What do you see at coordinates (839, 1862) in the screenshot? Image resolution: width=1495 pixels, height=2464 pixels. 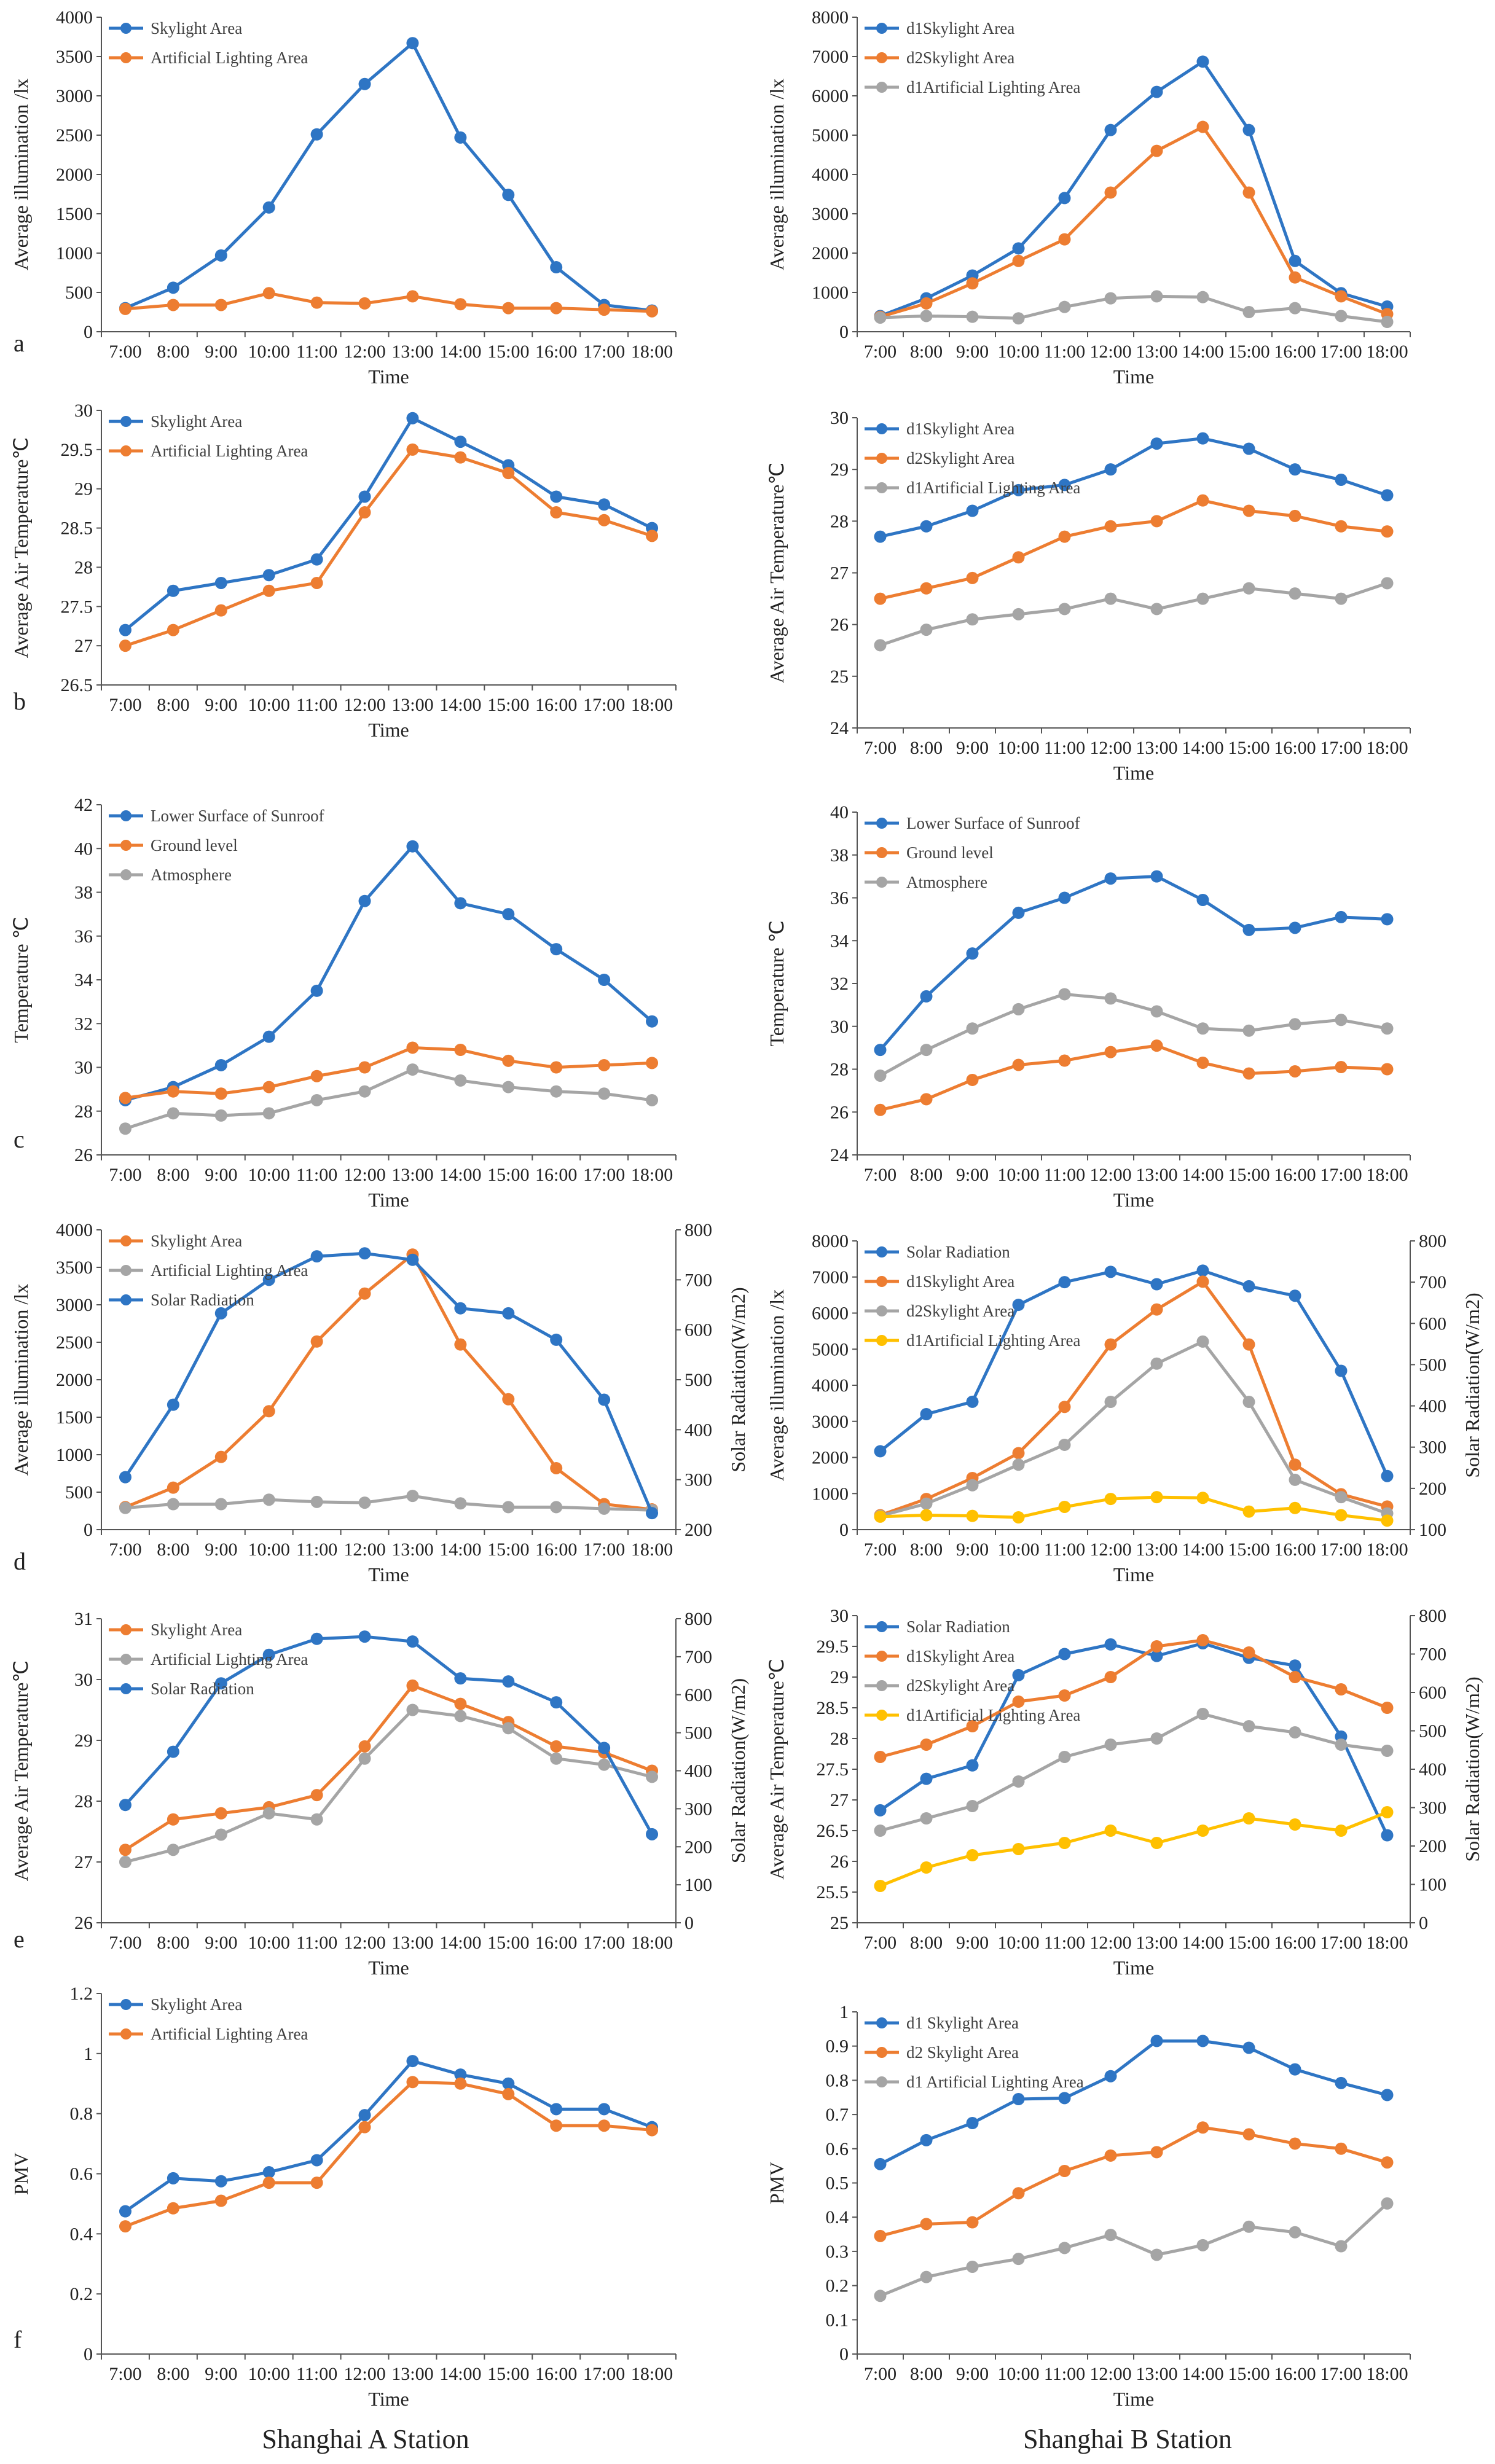 I see `y-tick-label: 26` at bounding box center [839, 1862].